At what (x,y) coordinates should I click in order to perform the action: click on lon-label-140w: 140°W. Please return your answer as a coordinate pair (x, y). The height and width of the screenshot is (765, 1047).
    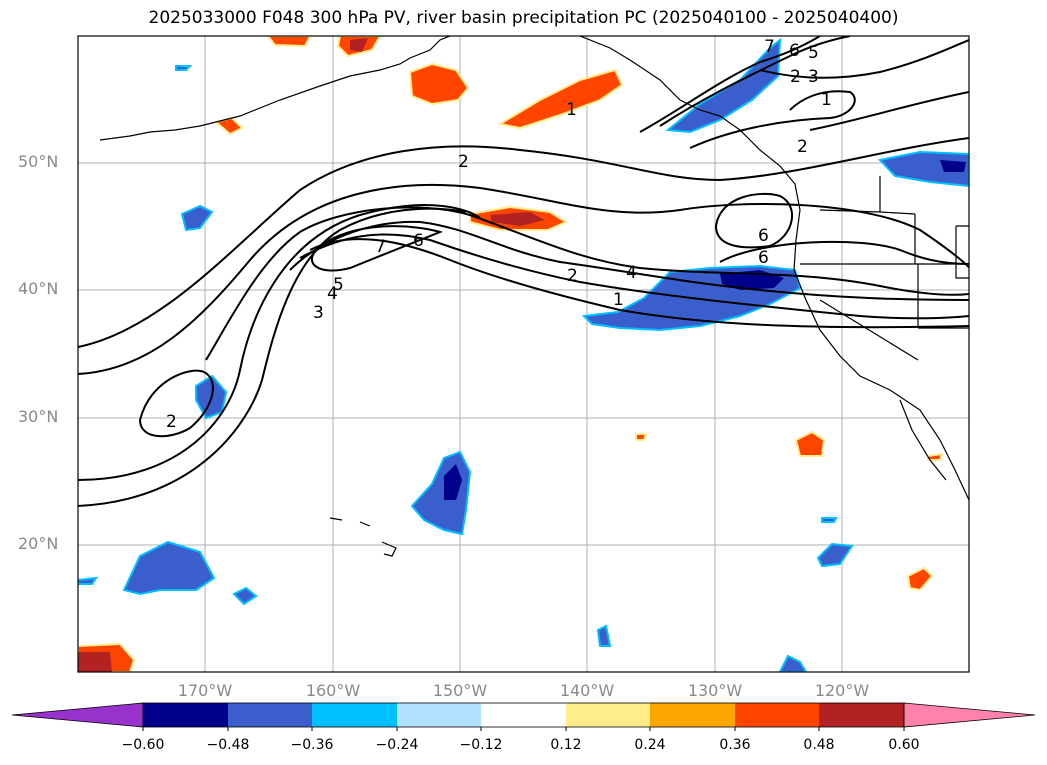
    Looking at the image, I should click on (587, 690).